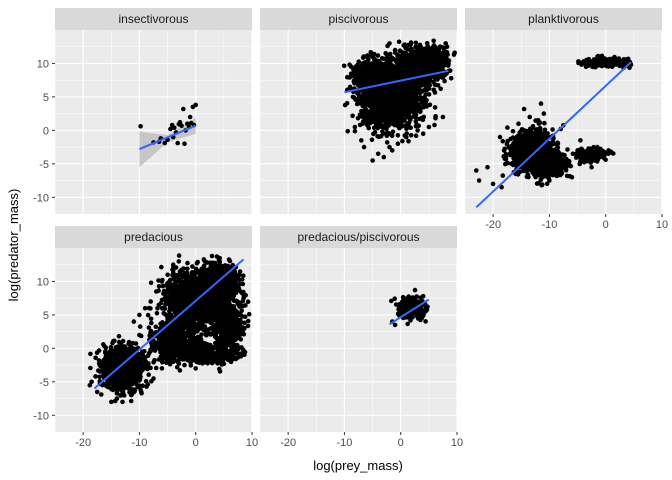 Image resolution: width=672 pixels, height=480 pixels. Describe the element at coordinates (168, 137) in the screenshot. I see `regression-line` at that location.